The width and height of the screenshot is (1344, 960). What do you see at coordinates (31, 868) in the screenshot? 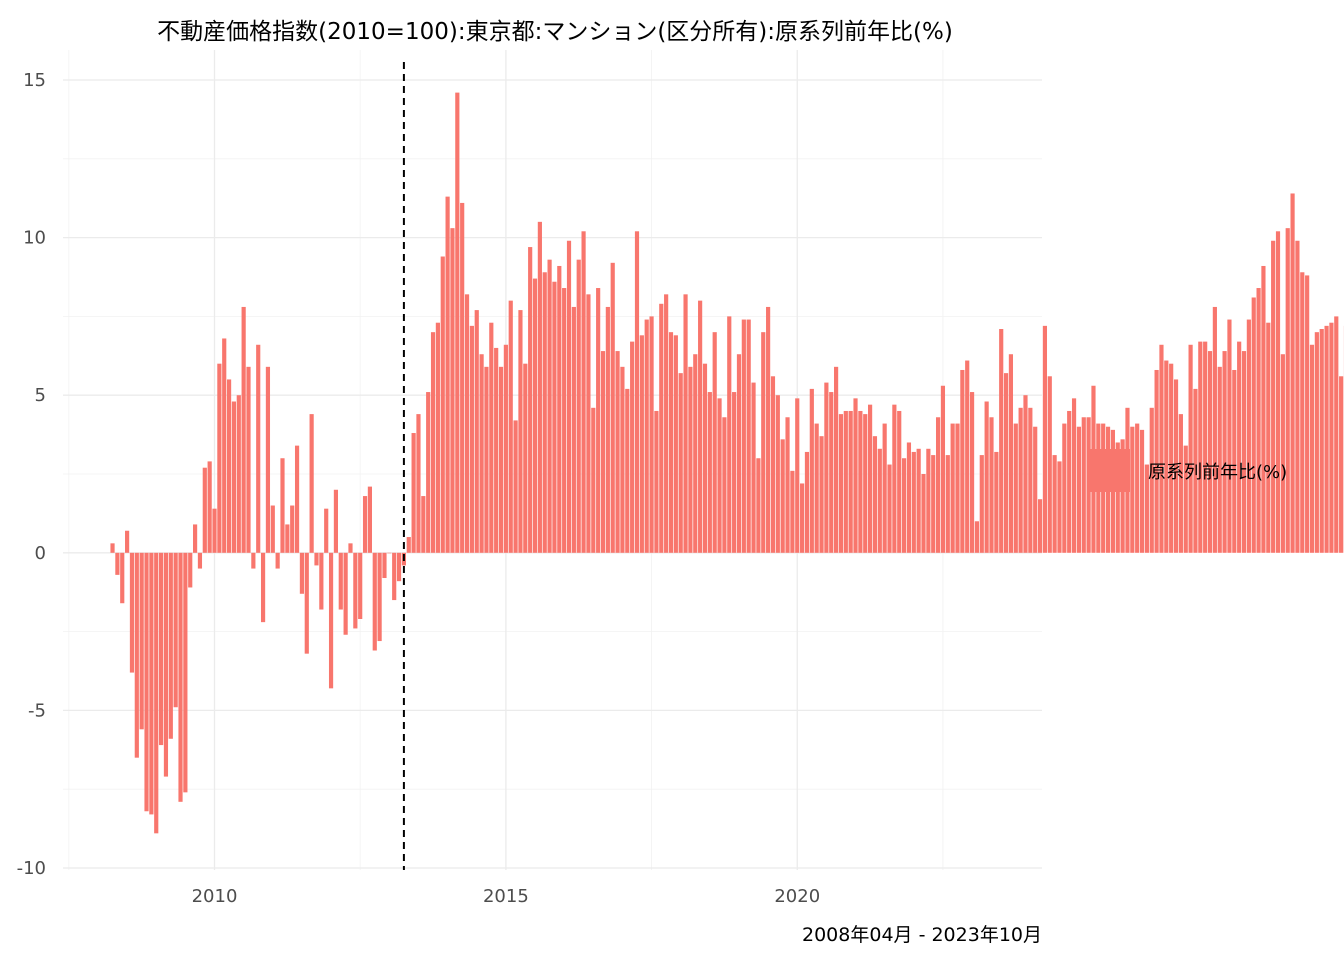
I see `y-tick-label: -10` at bounding box center [31, 868].